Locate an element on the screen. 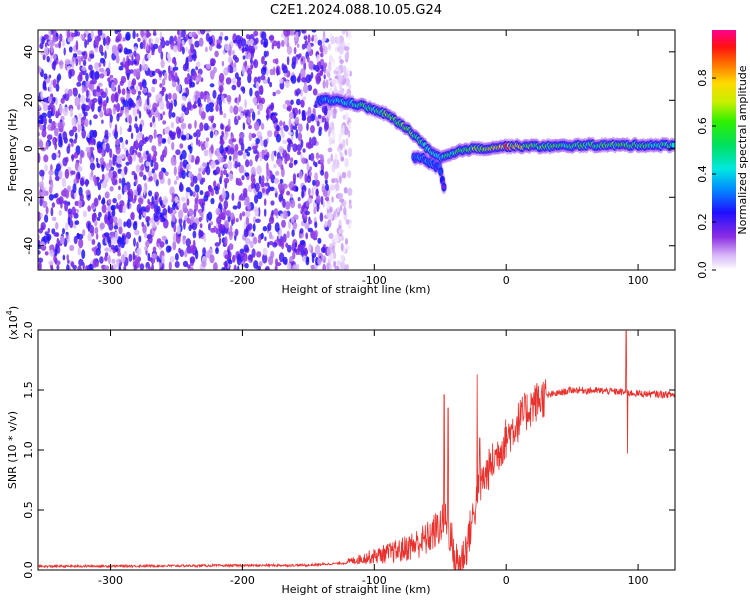 This screenshot has width=750, height=600. snr-scale-prefix: (x10 is located at coordinates (13, 327).